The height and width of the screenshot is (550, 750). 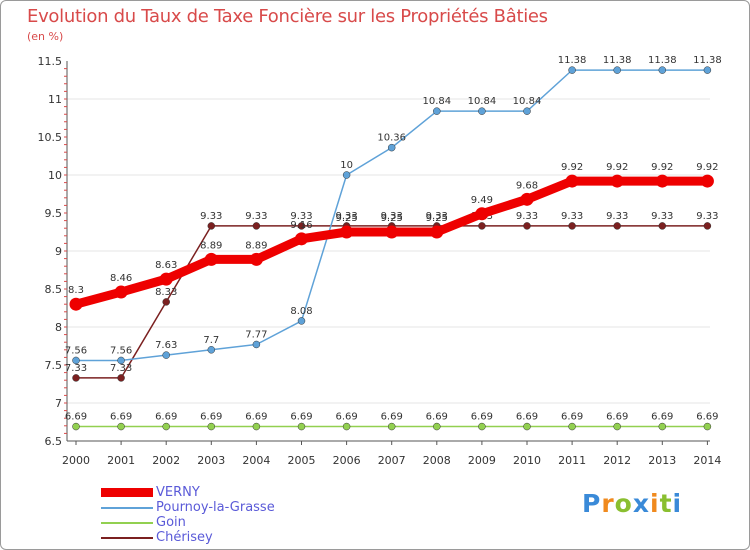 I want to click on x-tick-label: 2011, so click(x=572, y=460).